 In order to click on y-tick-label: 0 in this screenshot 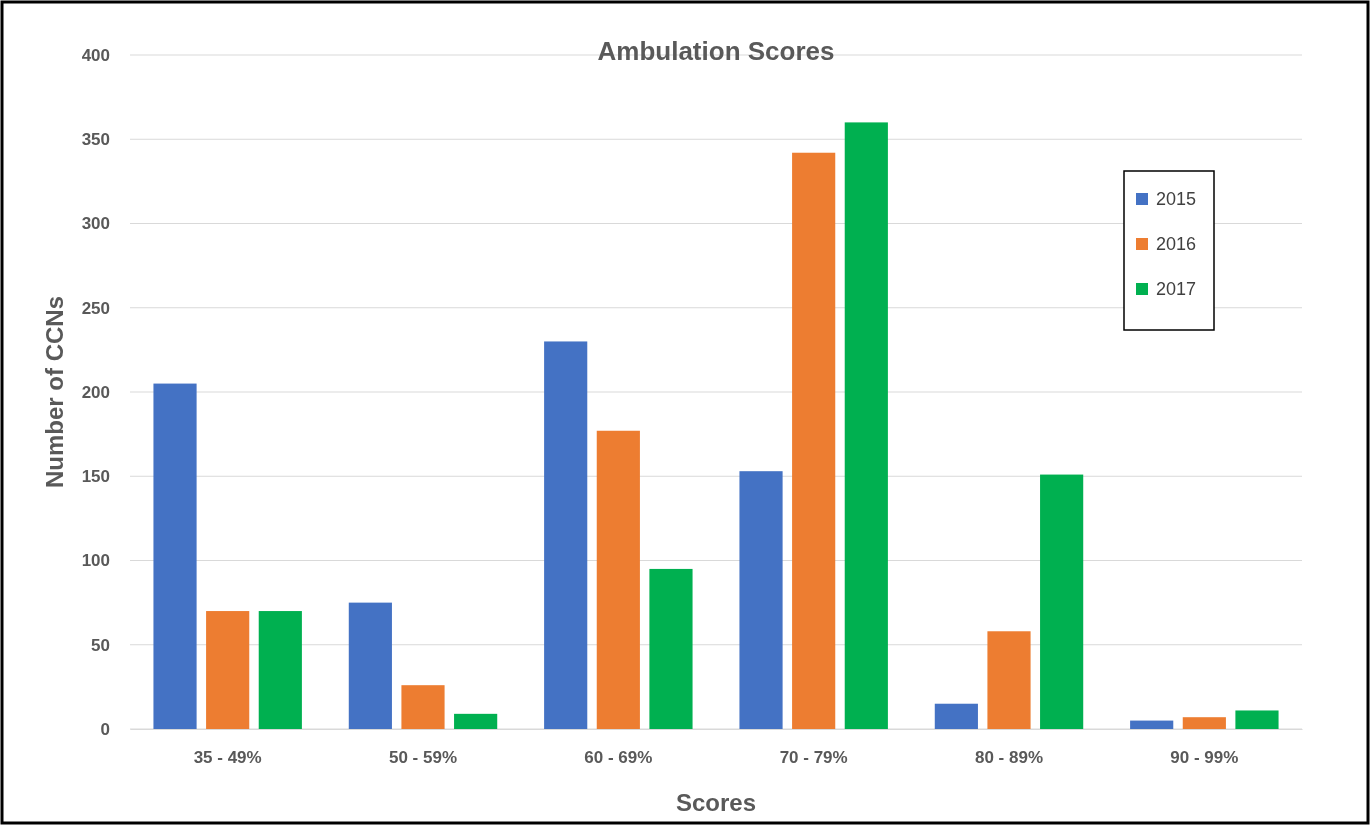, I will do `click(105, 729)`.